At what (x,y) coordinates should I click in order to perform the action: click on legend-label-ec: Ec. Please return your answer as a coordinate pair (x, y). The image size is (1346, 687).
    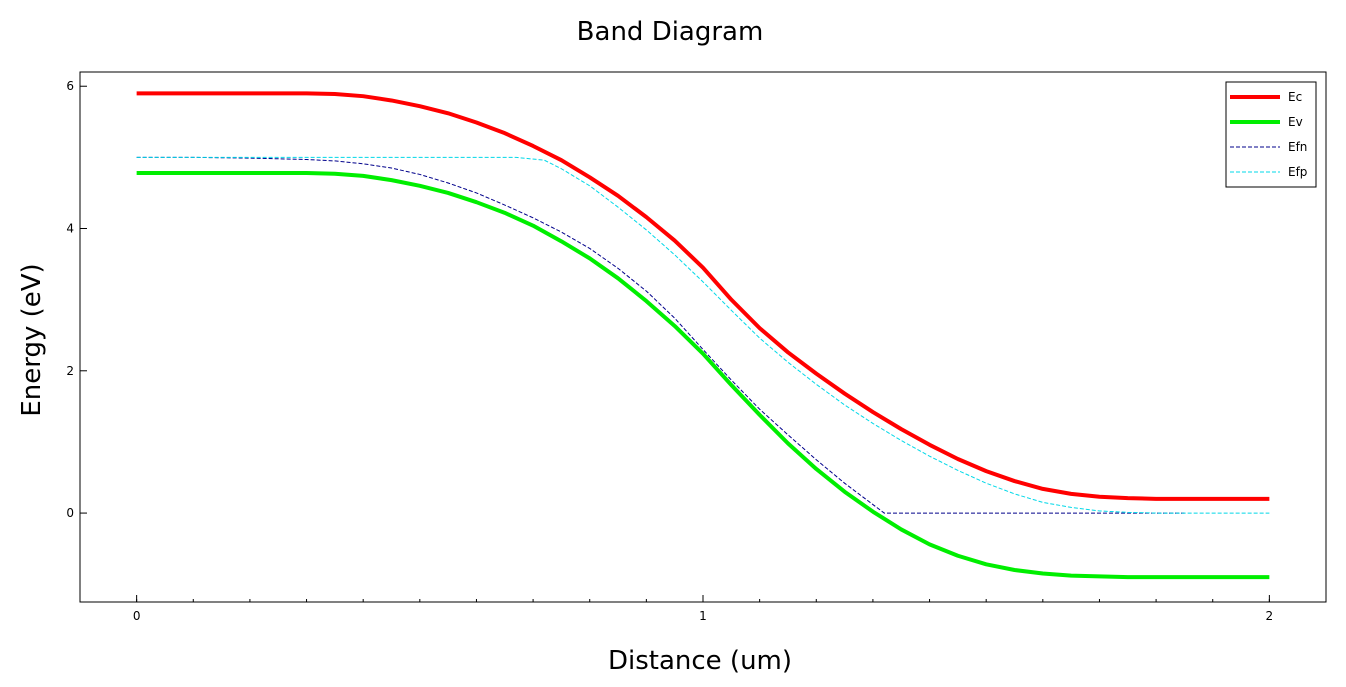
    Looking at the image, I should click on (1295, 97).